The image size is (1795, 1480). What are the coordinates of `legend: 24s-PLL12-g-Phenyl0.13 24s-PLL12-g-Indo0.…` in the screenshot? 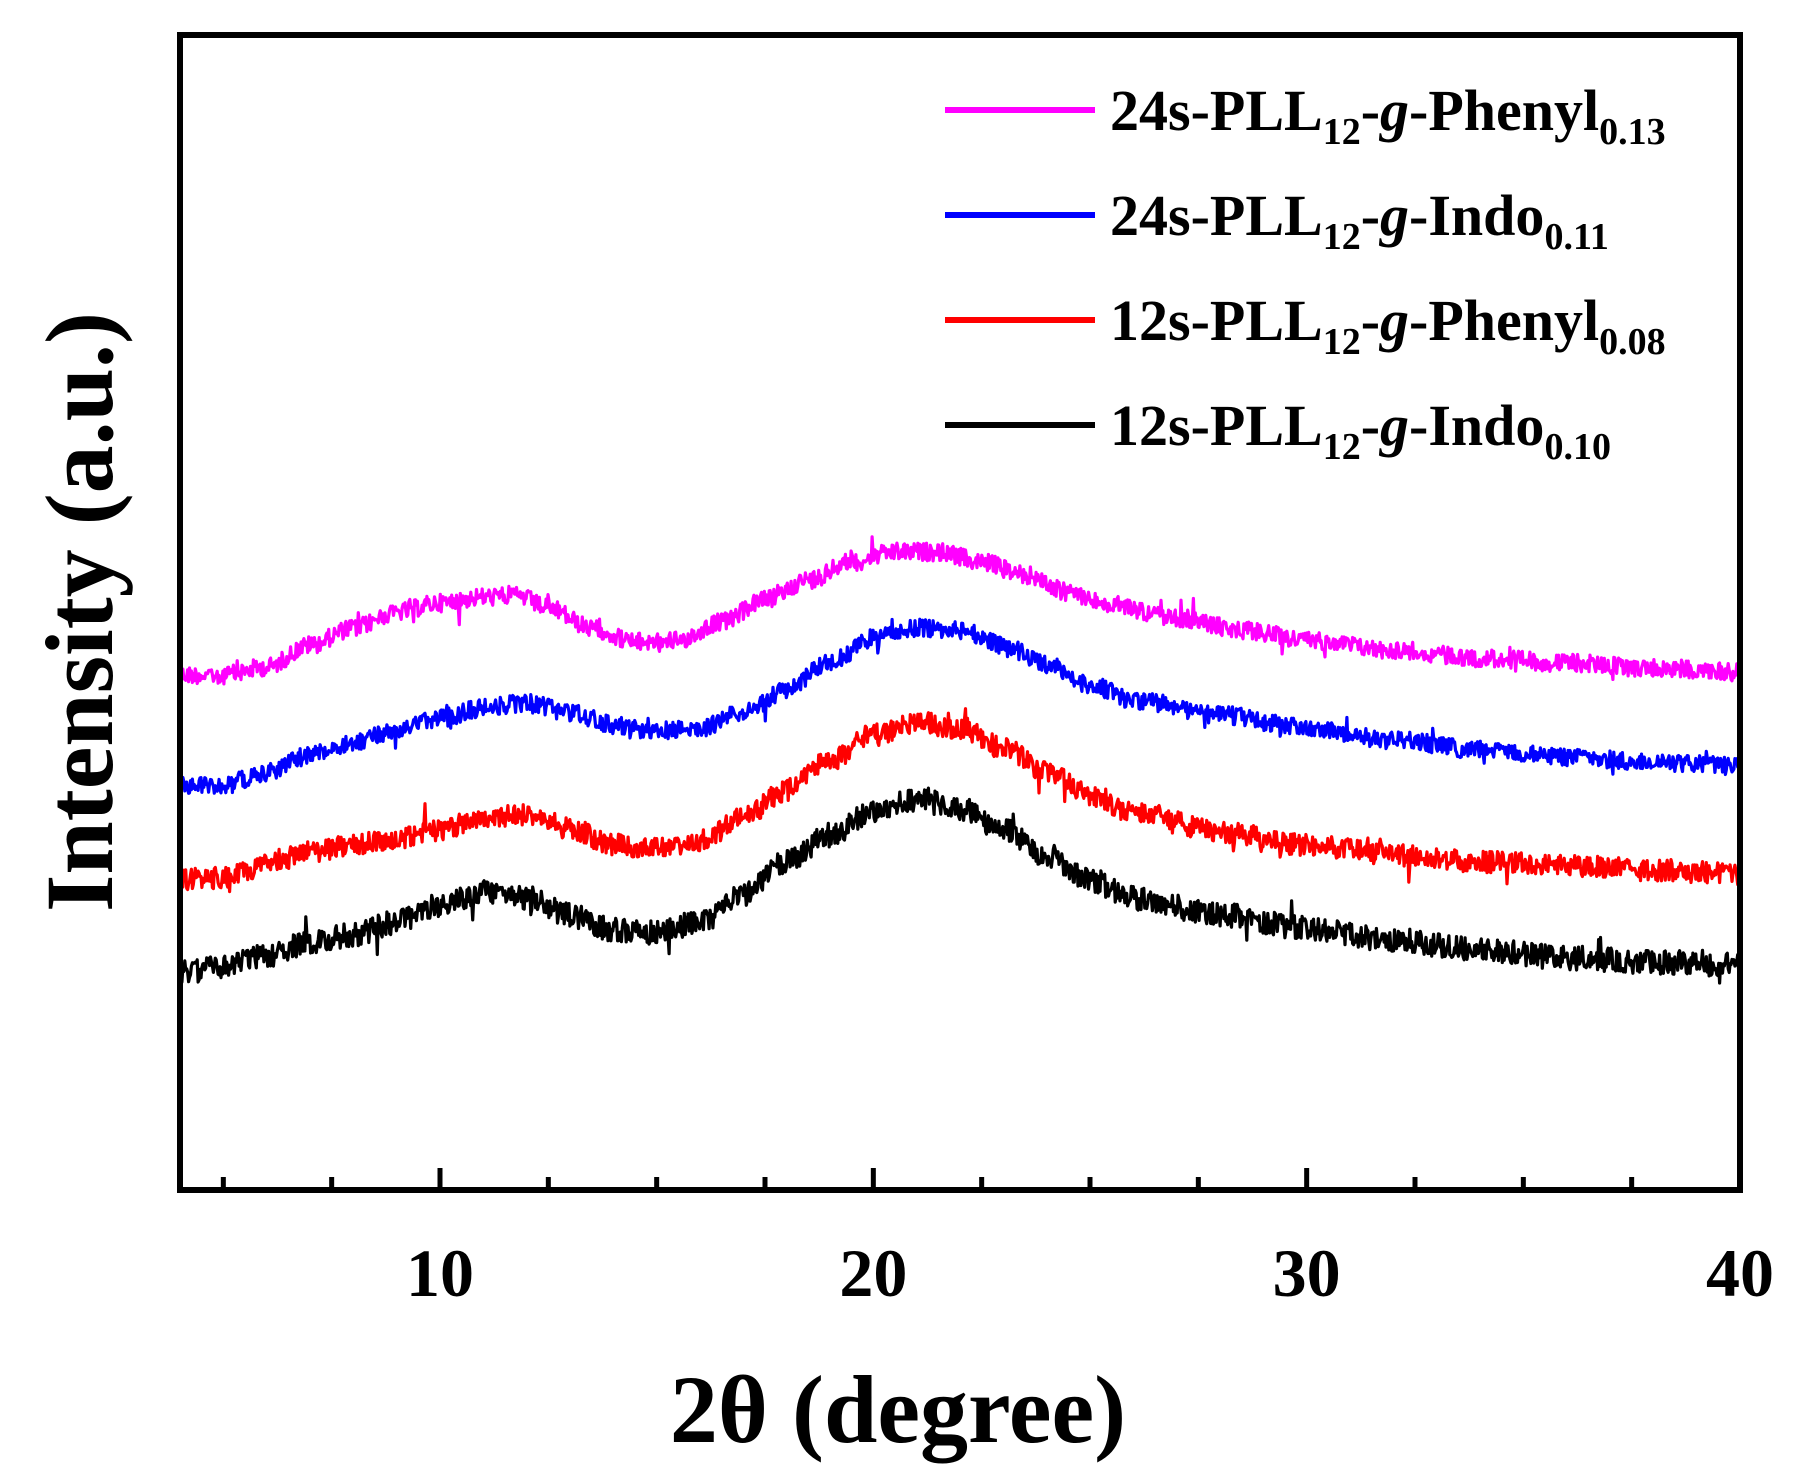 It's located at (1305, 273).